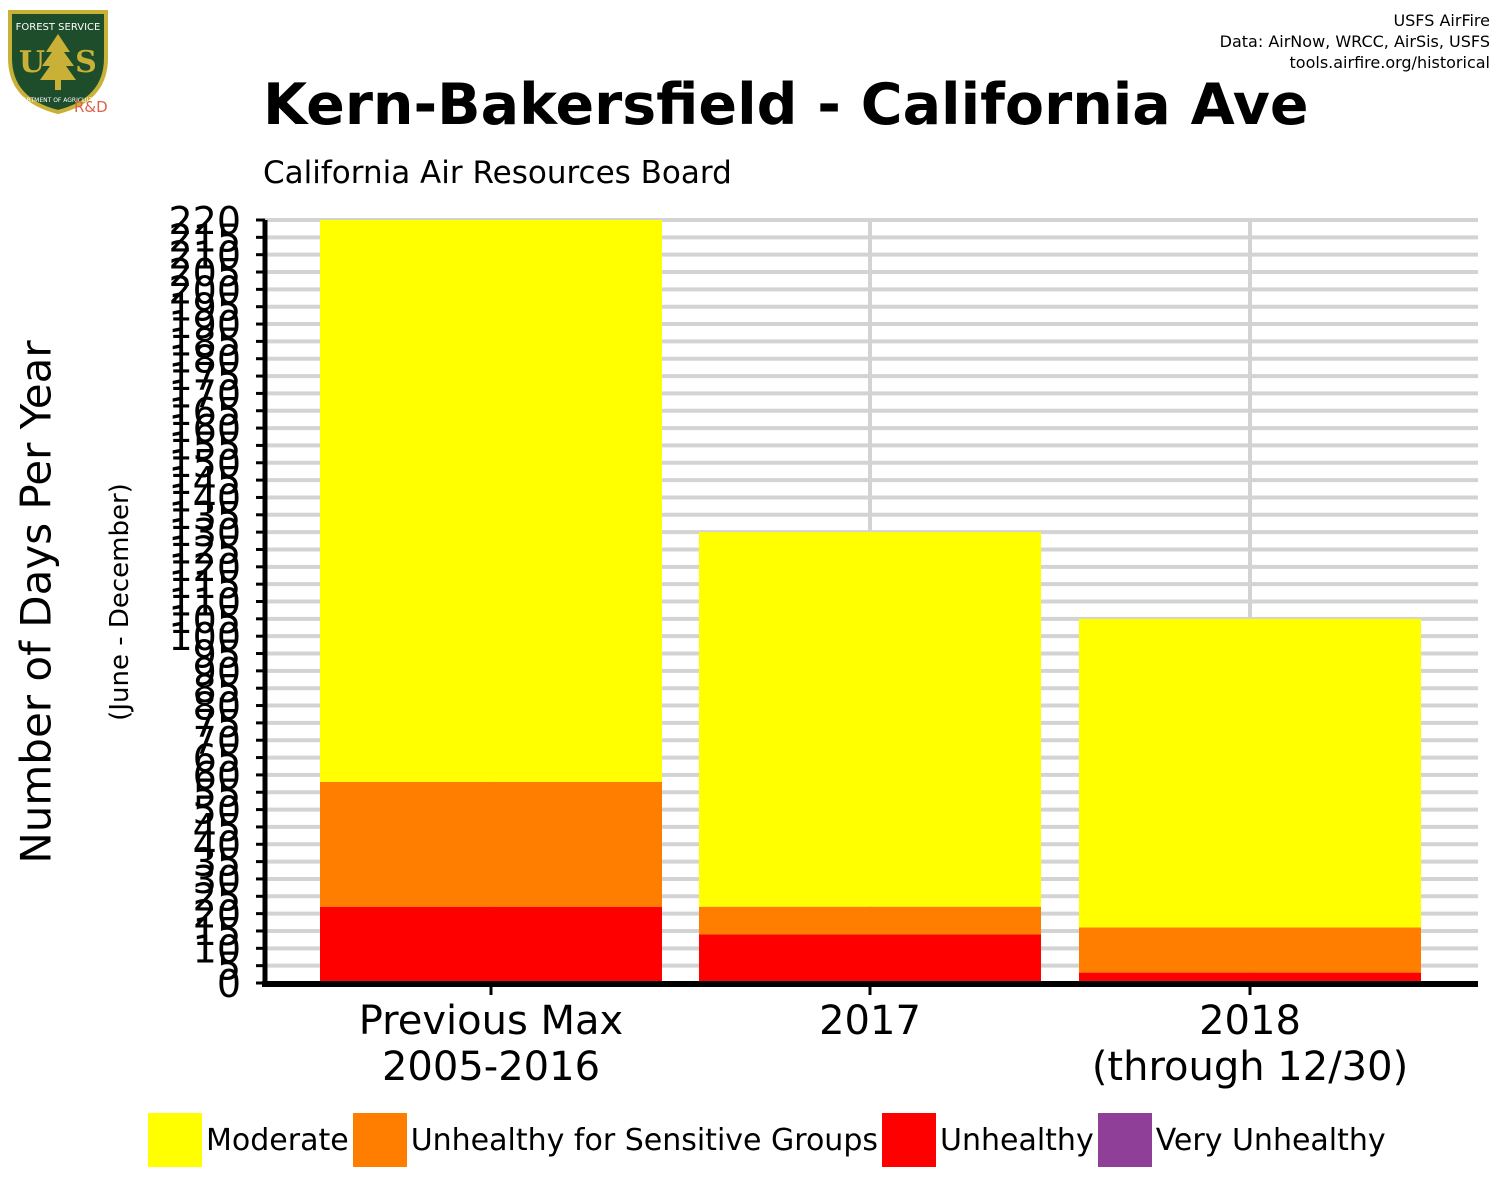  Describe the element at coordinates (1250, 1021) in the screenshot. I see `x-tick-label: 2018` at that location.